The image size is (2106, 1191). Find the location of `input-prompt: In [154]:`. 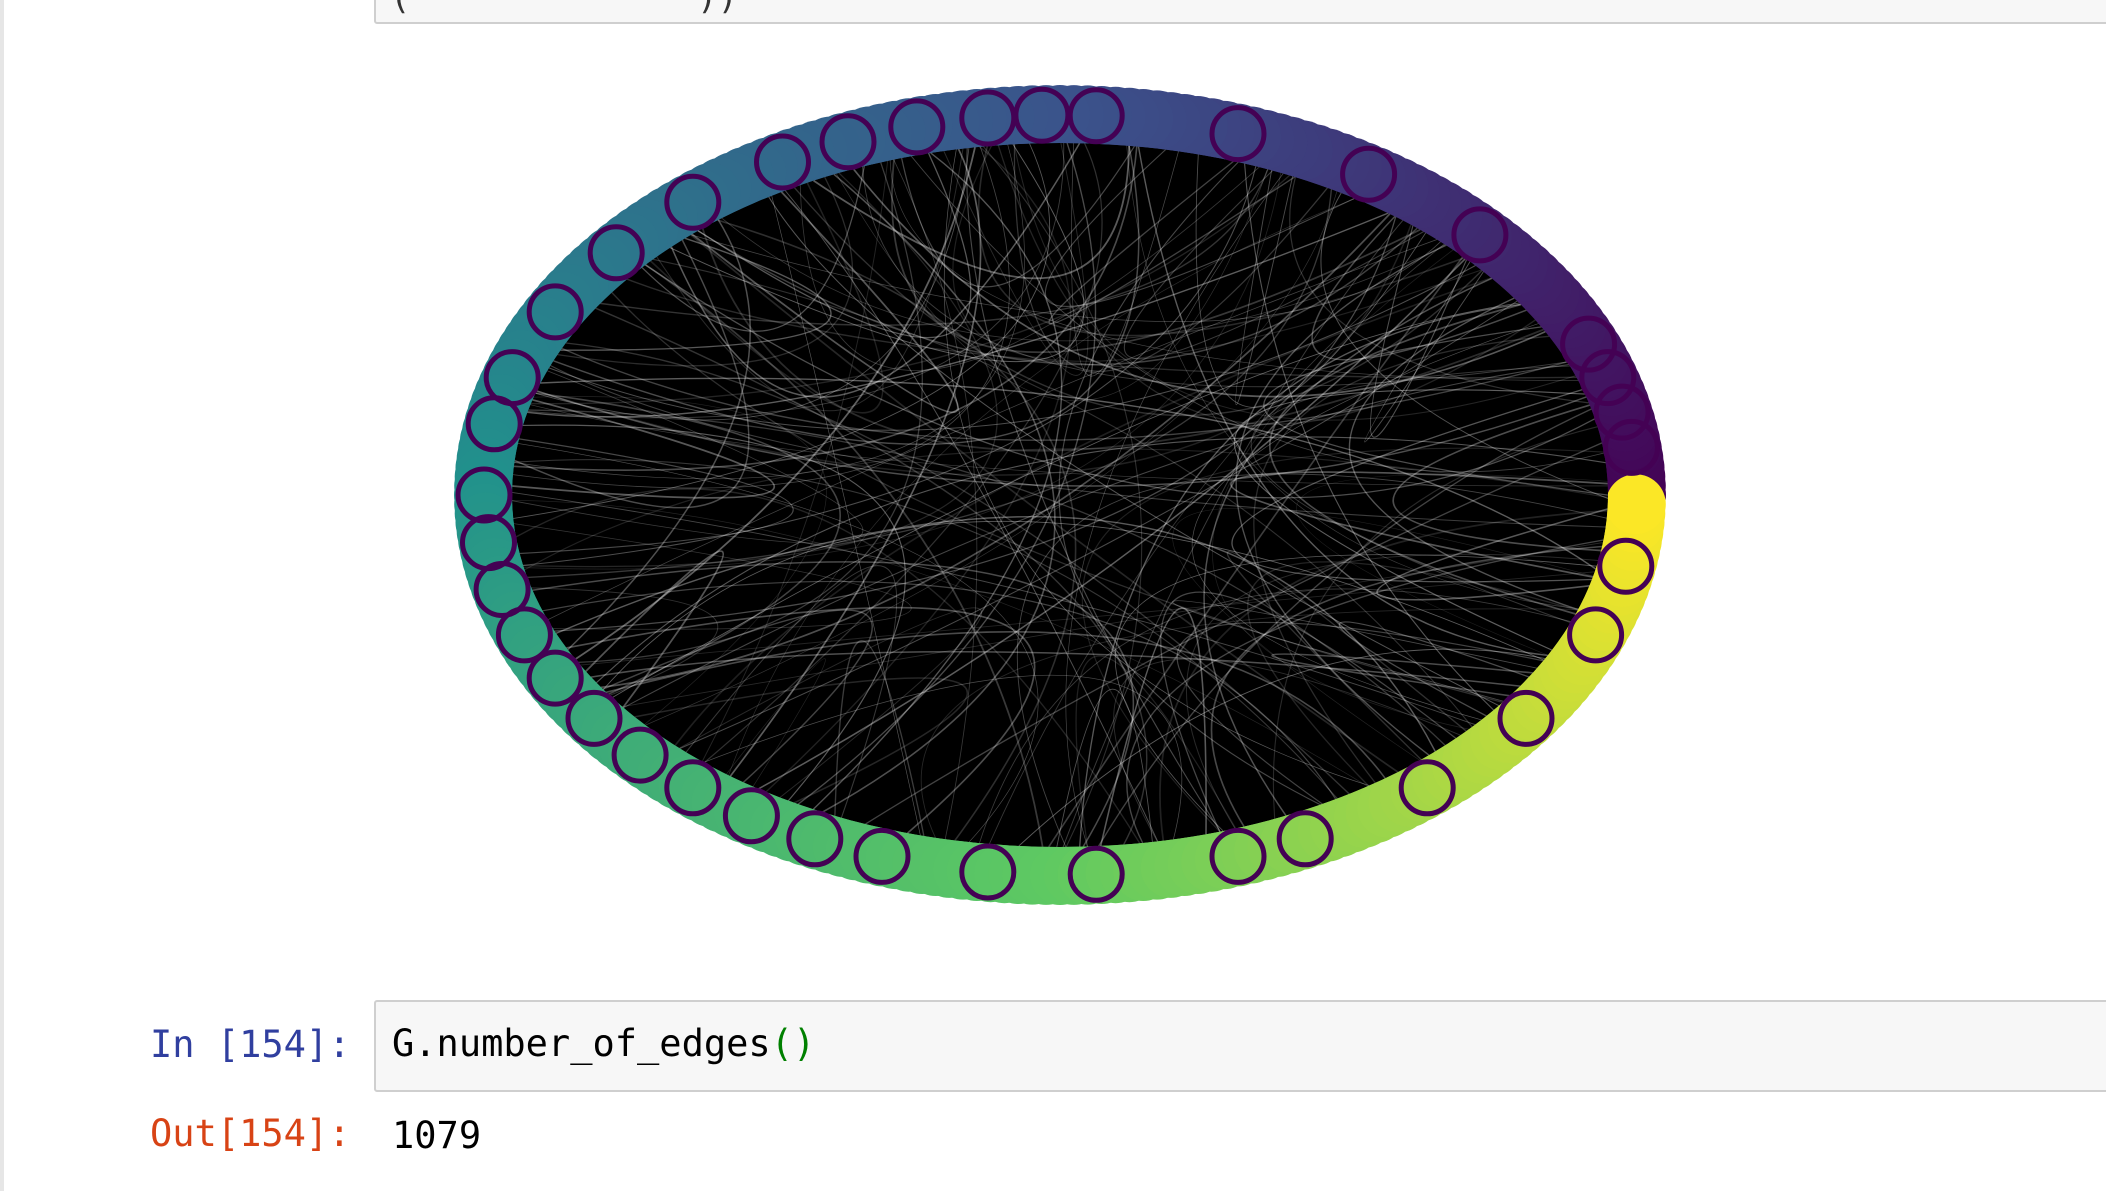

input-prompt: In [154]: is located at coordinates (250, 1044).